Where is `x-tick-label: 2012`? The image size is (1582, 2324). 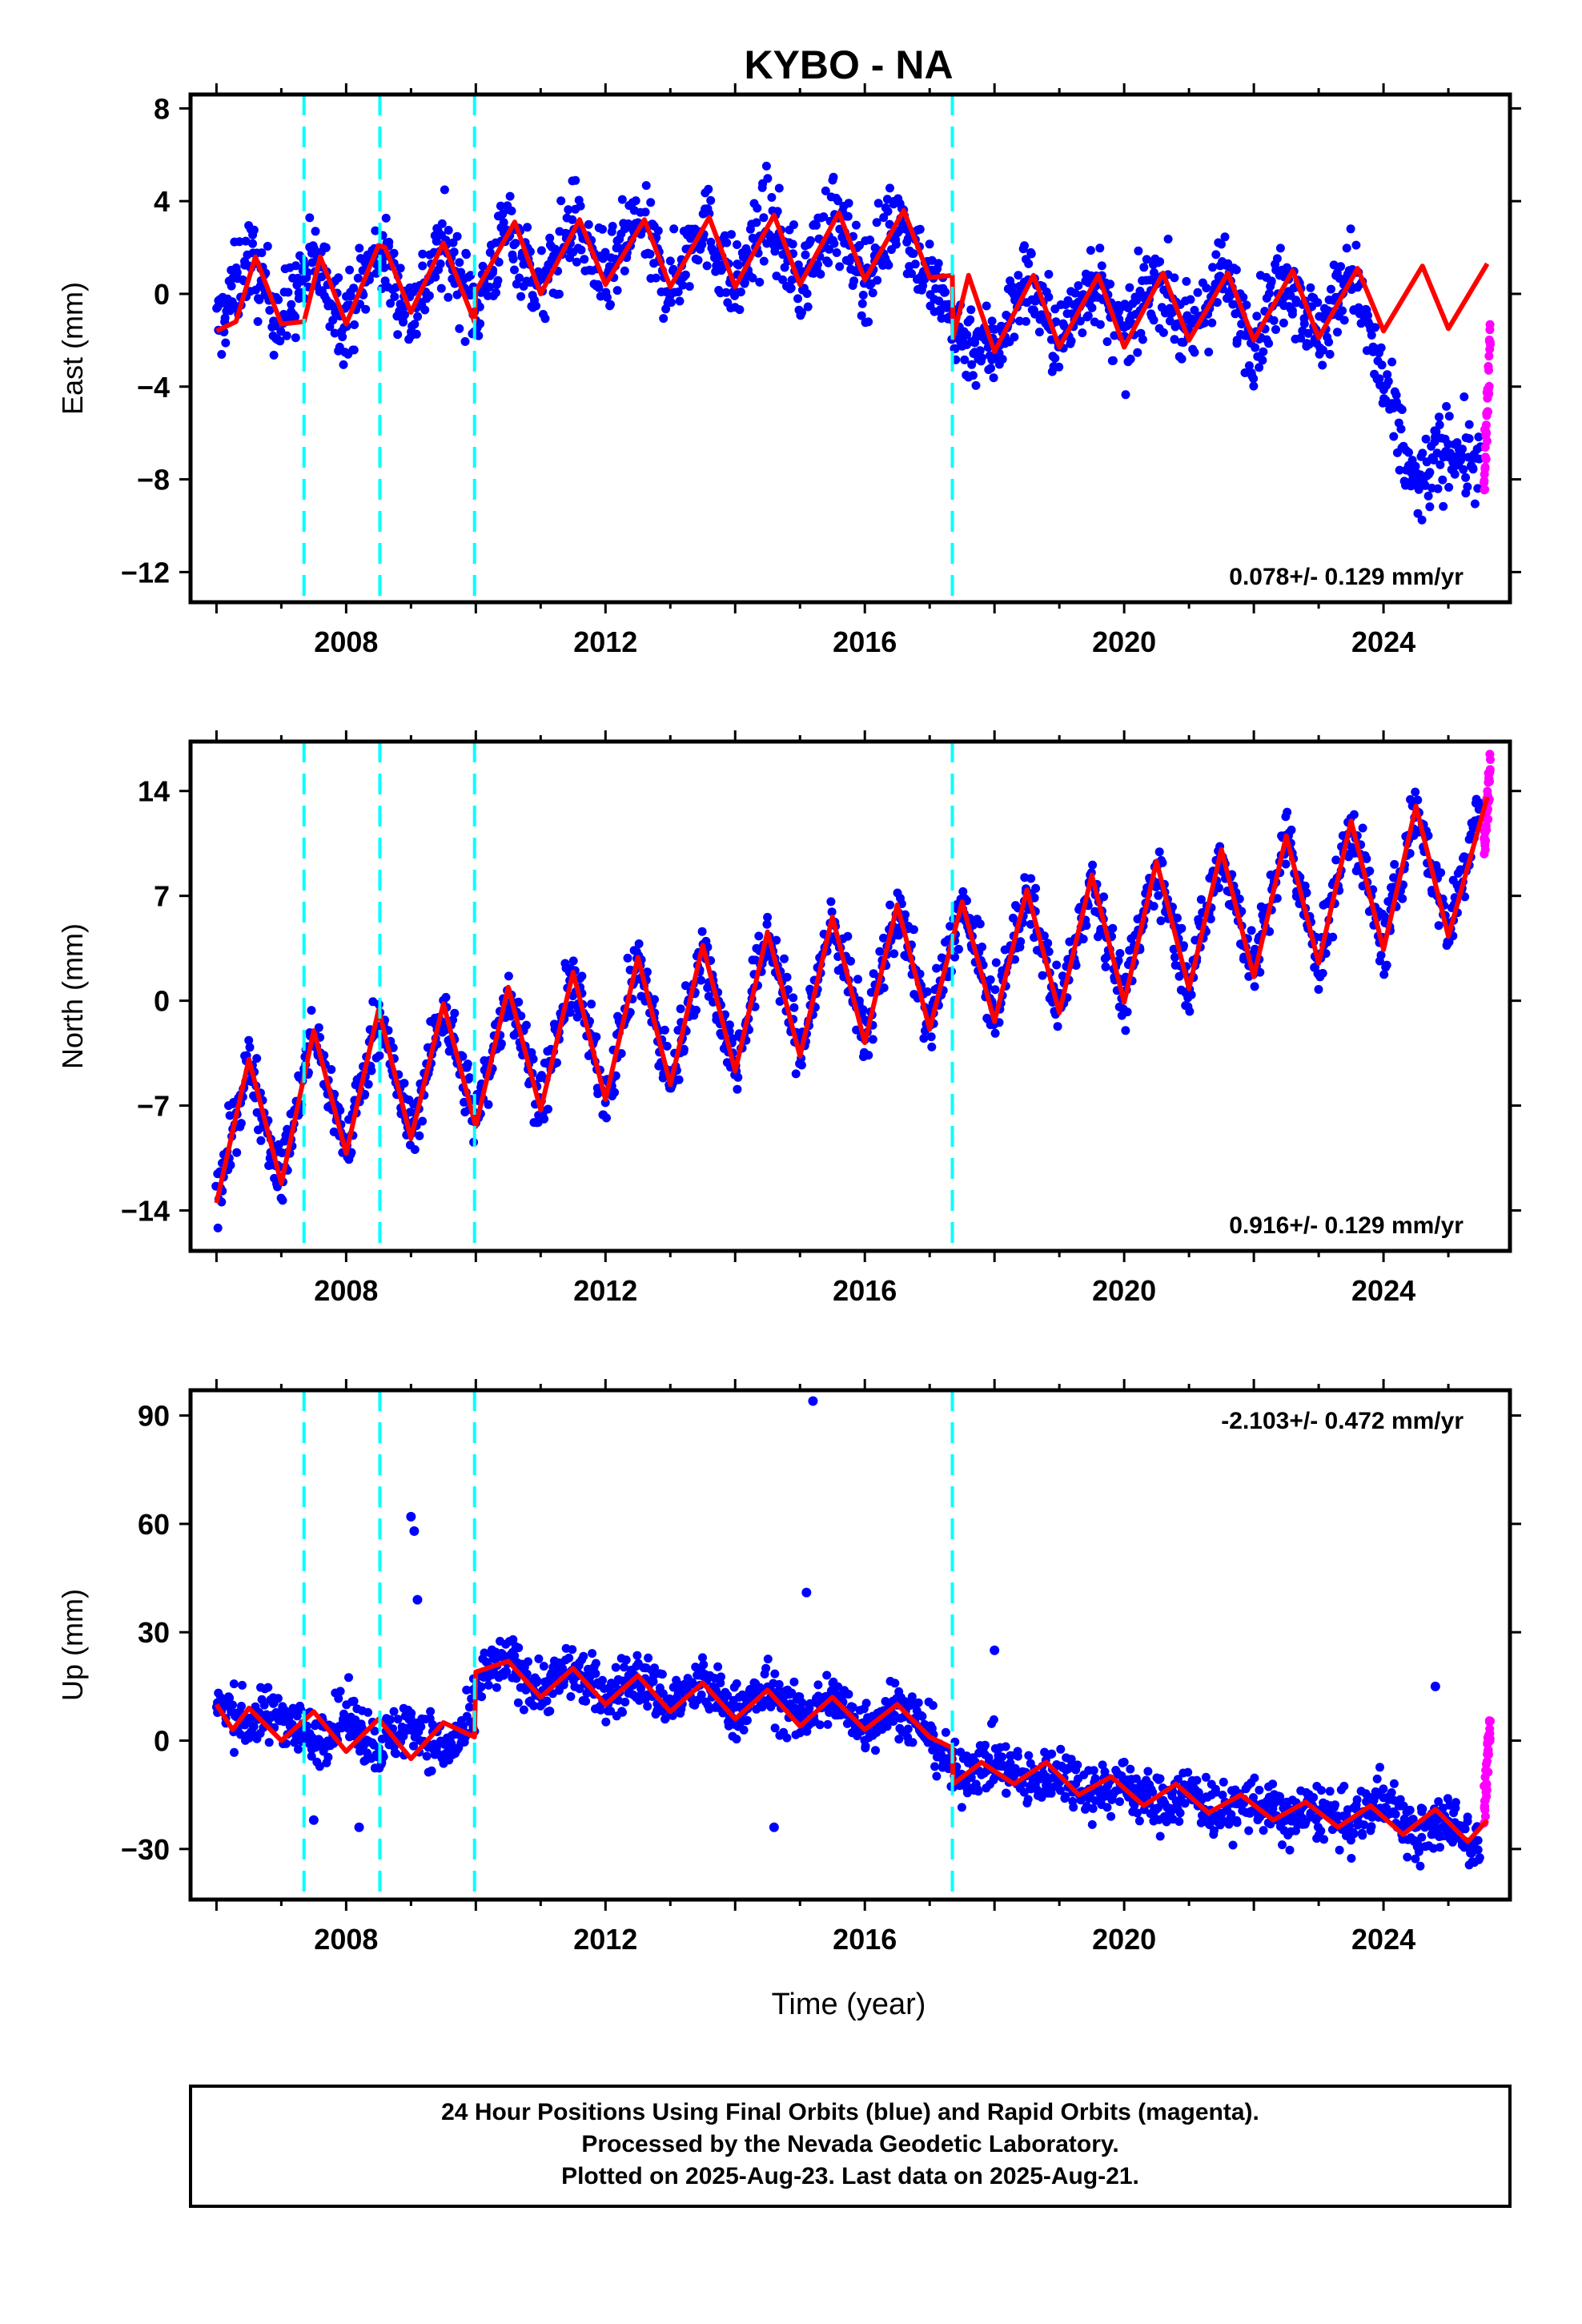
x-tick-label: 2012 is located at coordinates (605, 641).